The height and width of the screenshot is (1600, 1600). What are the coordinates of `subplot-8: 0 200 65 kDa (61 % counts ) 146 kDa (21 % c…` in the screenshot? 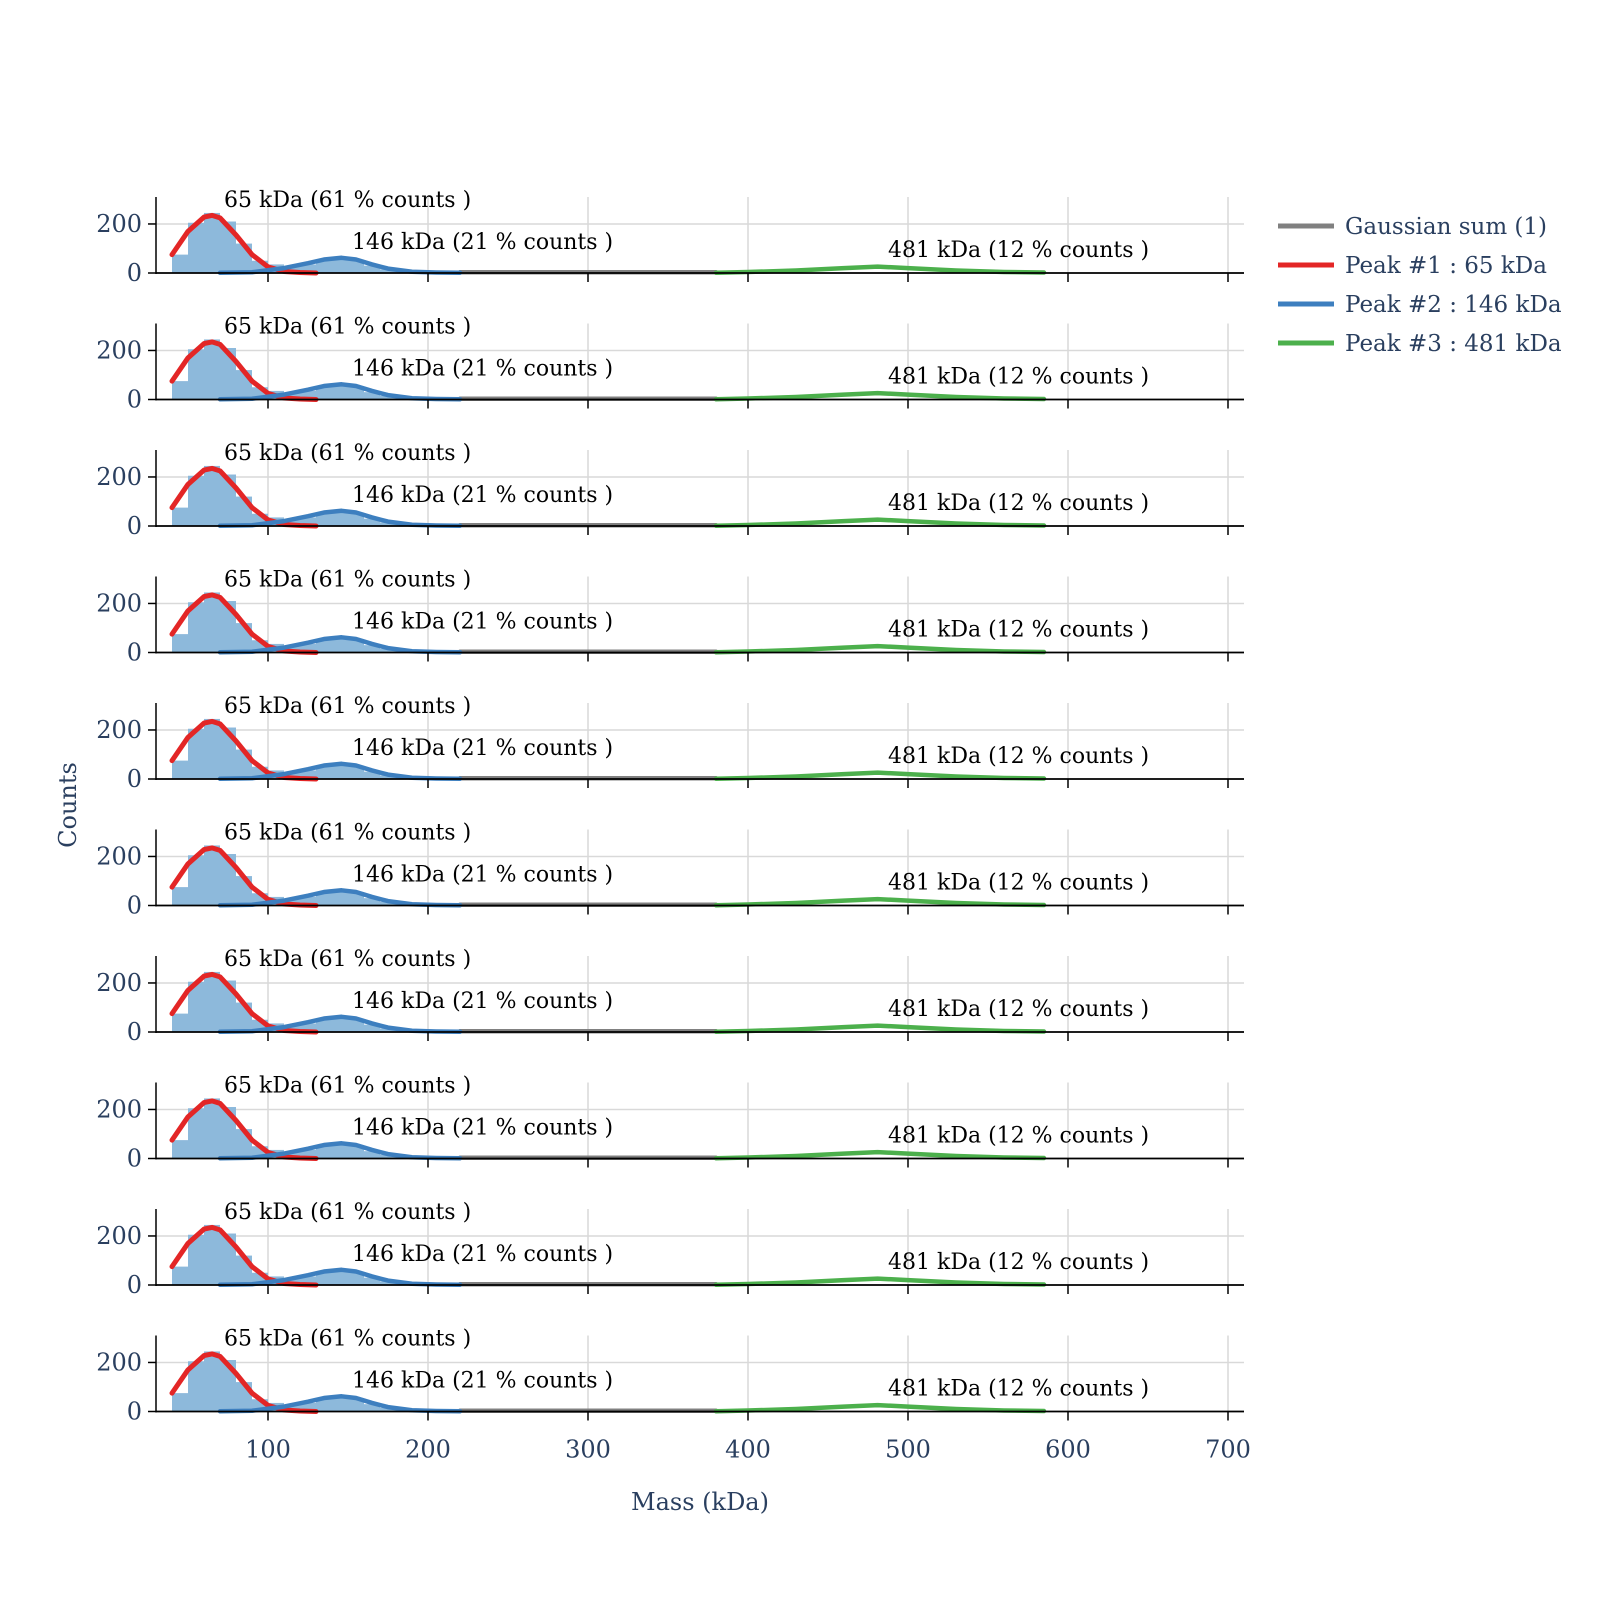 It's located at (670, 1123).